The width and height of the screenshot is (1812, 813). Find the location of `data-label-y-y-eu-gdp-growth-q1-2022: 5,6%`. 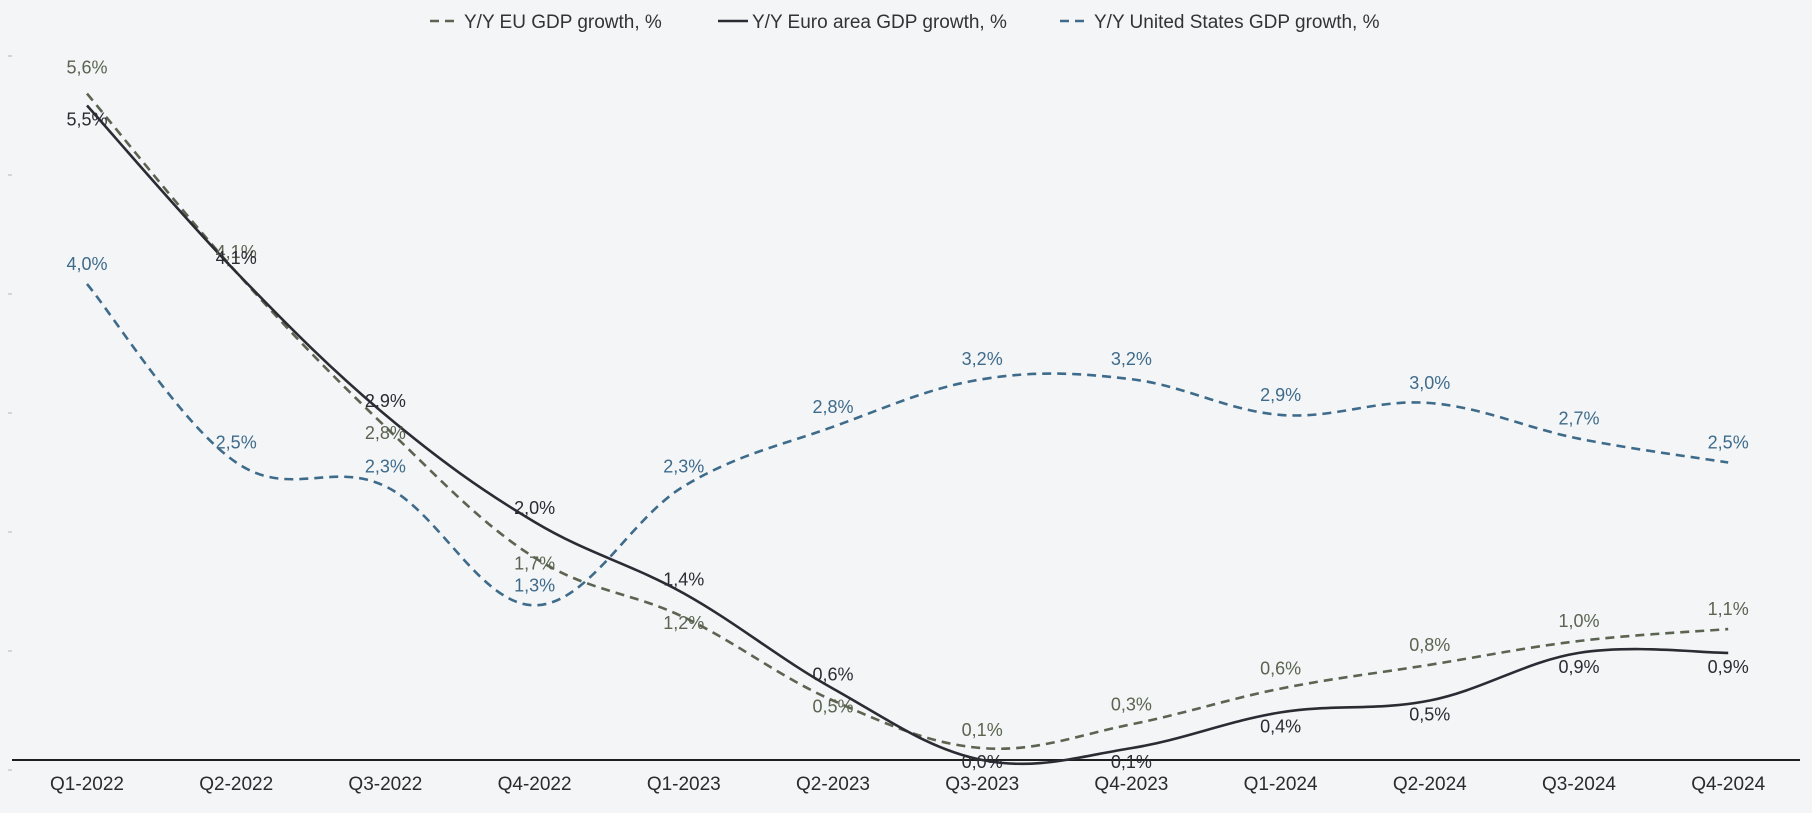

data-label-y-y-eu-gdp-growth-q1-2022: 5,6% is located at coordinates (86, 68).